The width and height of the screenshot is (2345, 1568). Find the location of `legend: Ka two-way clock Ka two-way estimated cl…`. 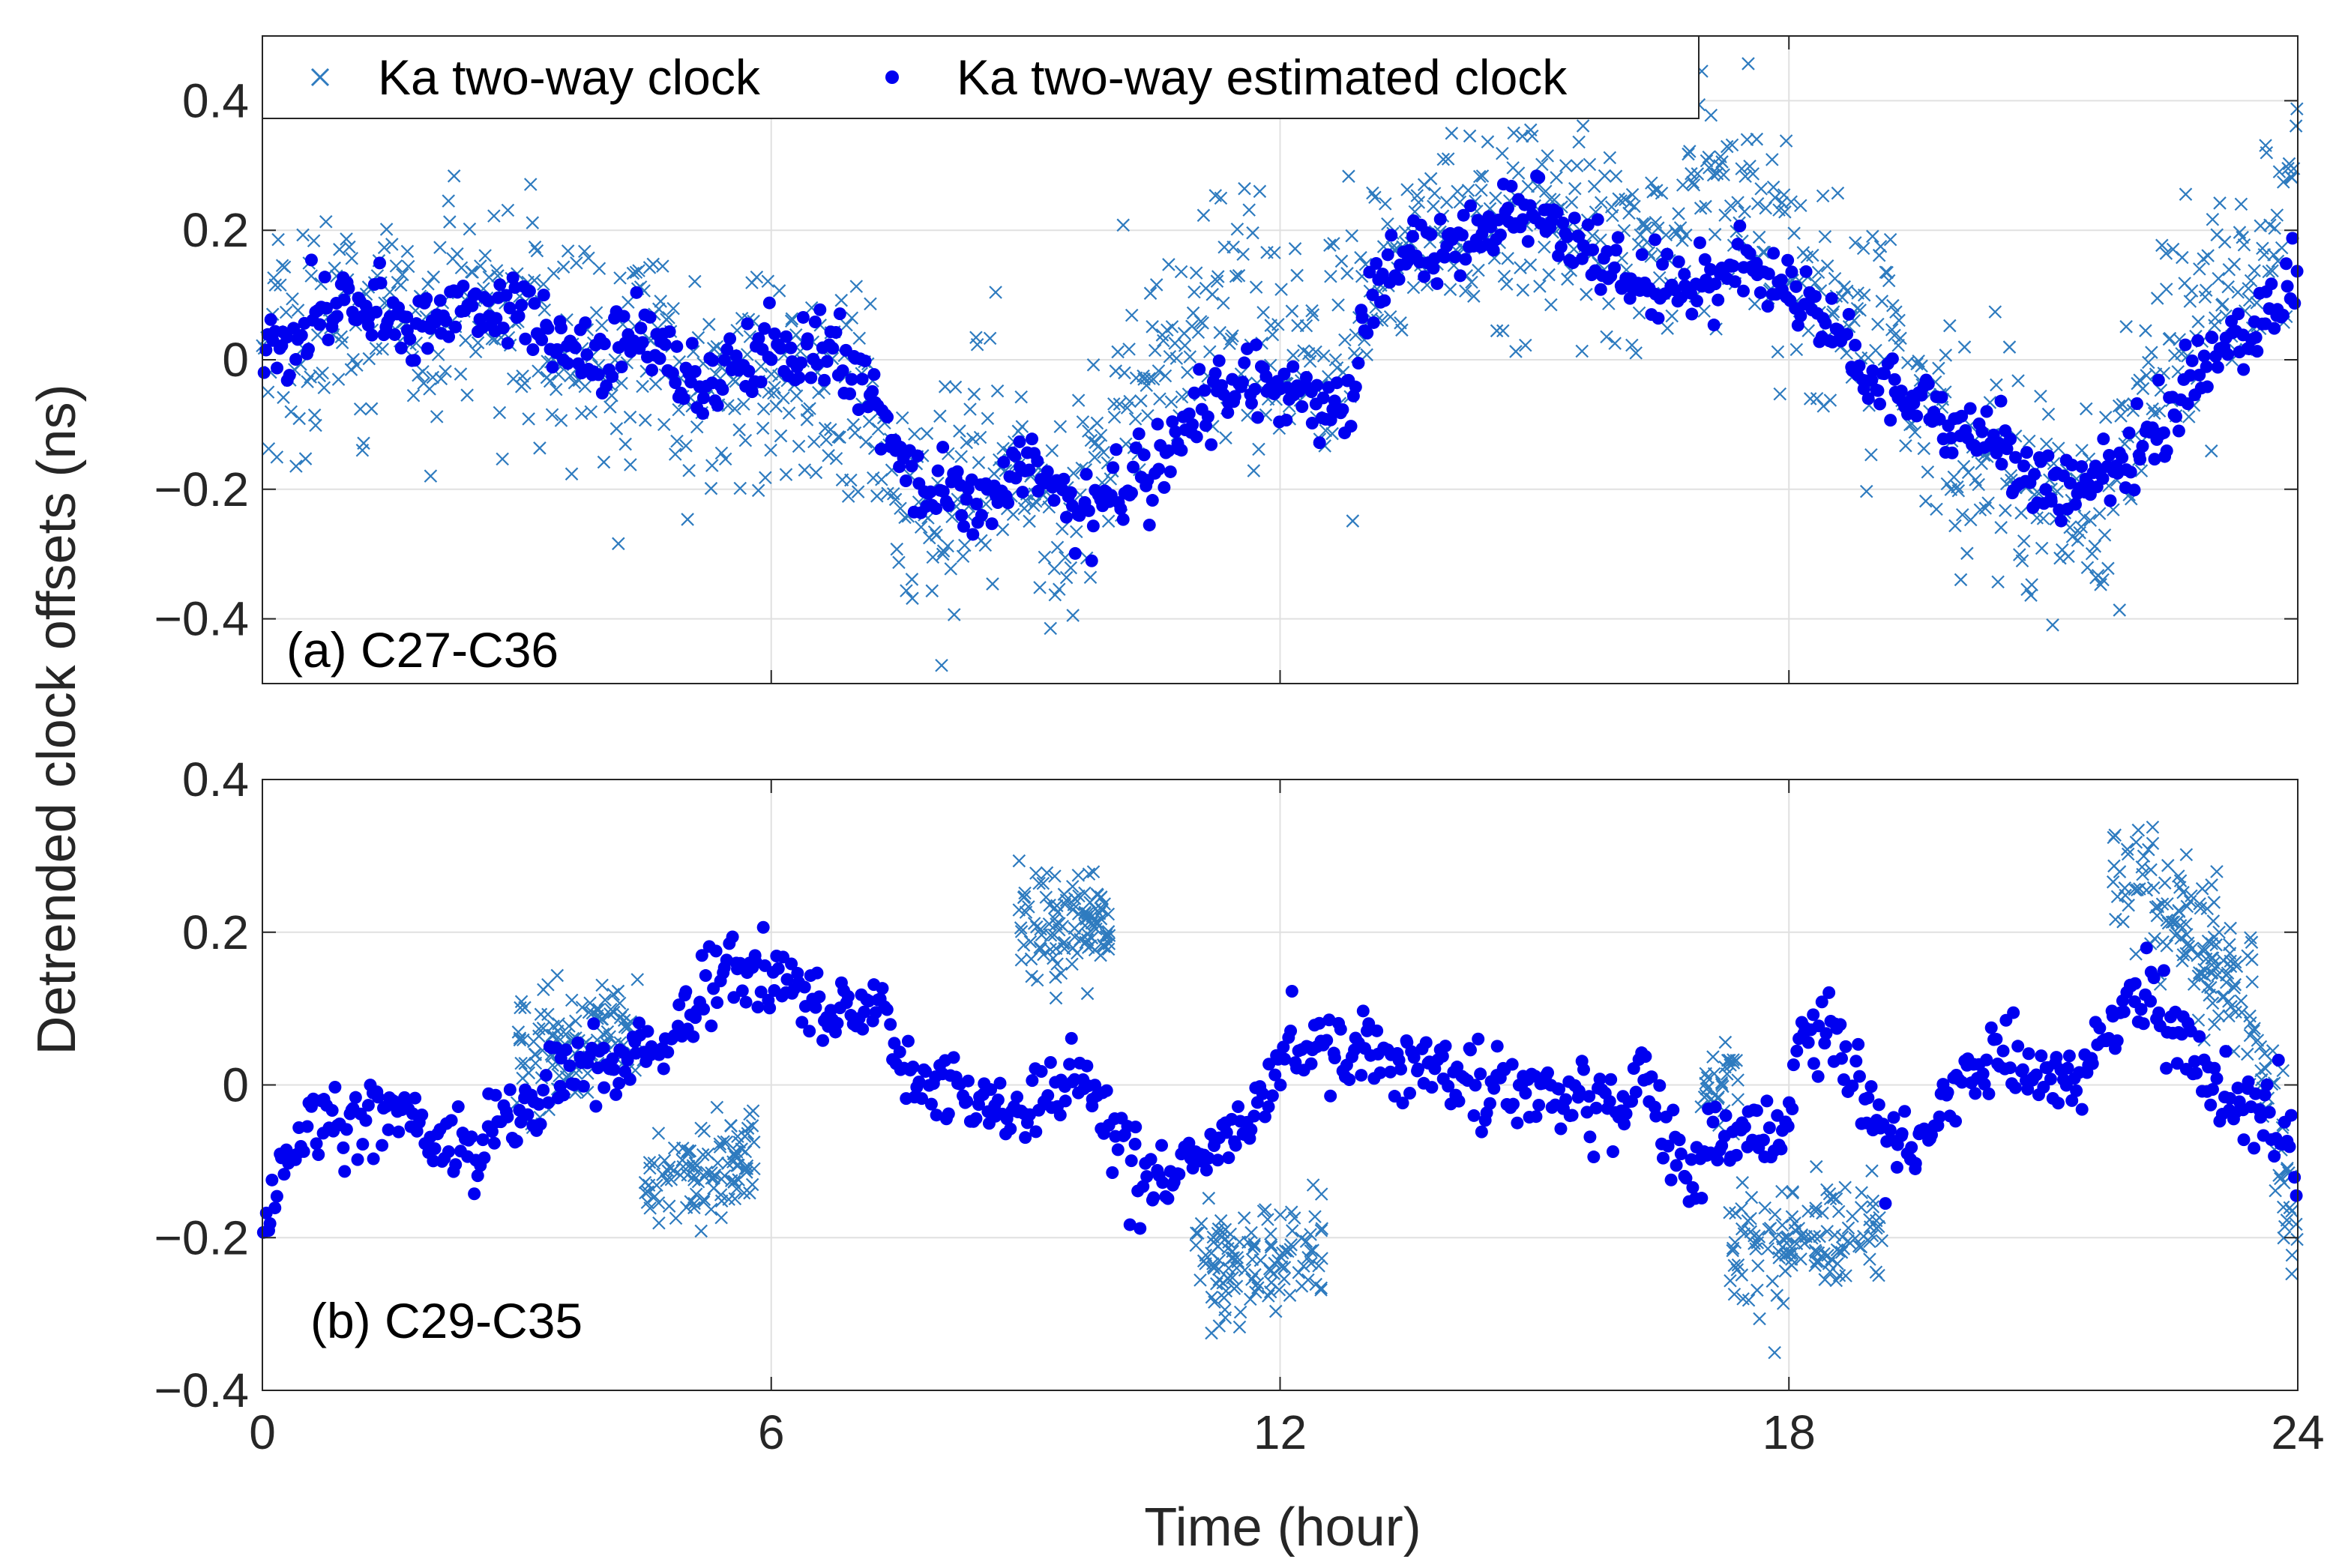

legend: Ka two-way clock Ka two-way estimated cl… is located at coordinates (981, 77).